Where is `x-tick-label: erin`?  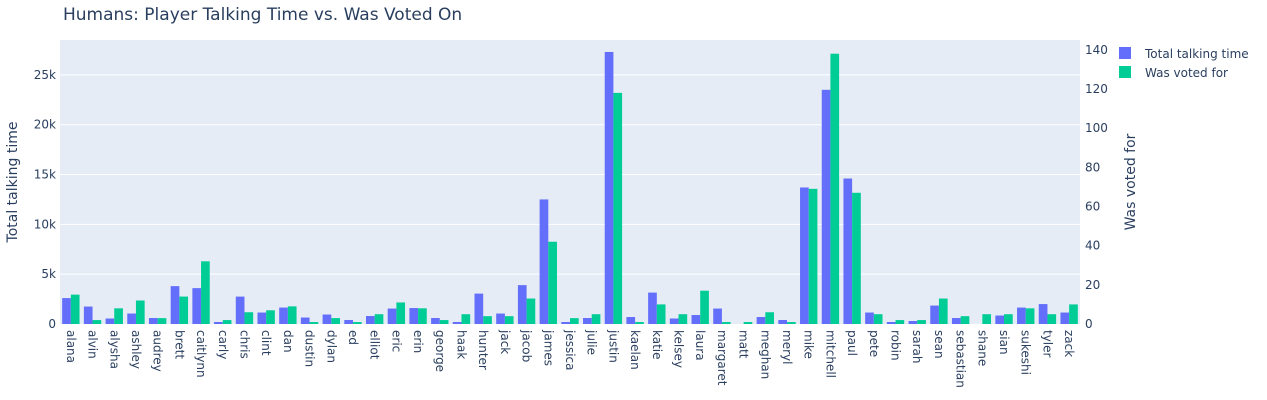 x-tick-label: erin is located at coordinates (418, 341).